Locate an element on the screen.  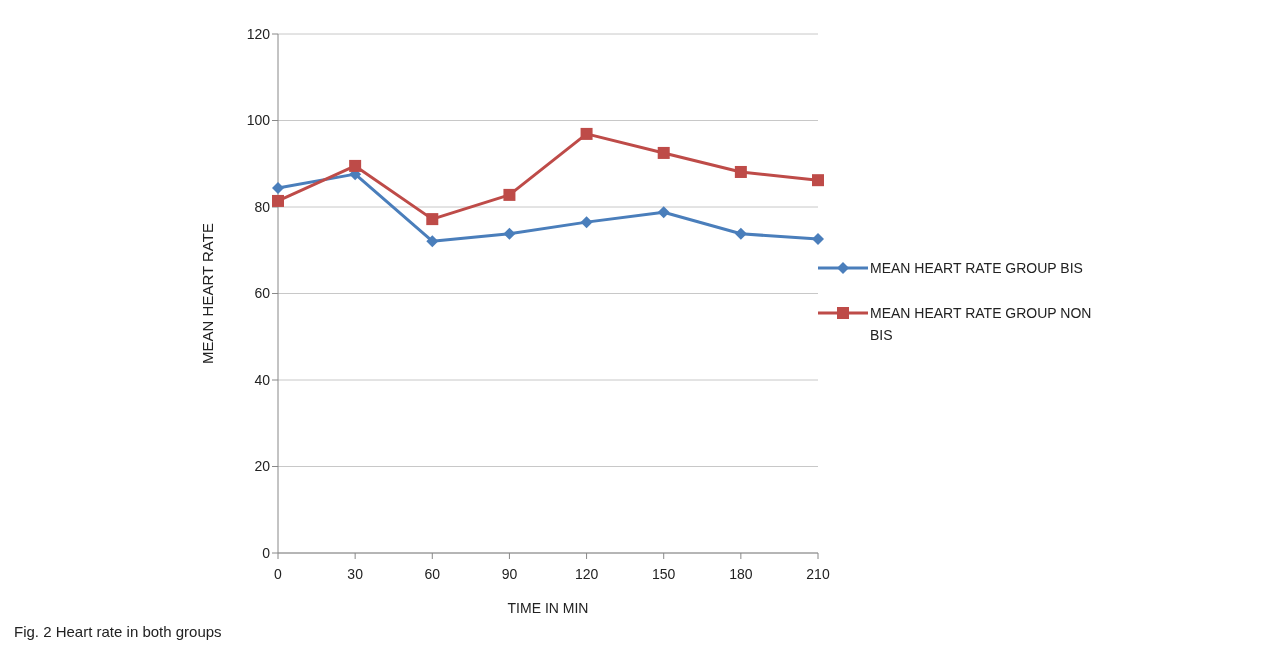
y-tick-label: 20 is located at coordinates (262, 466).